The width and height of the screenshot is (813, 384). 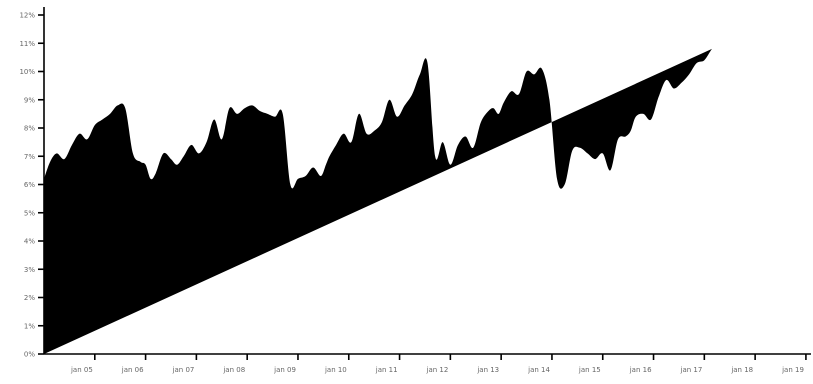 I want to click on x-tick-label: jan 12, so click(x=437, y=370).